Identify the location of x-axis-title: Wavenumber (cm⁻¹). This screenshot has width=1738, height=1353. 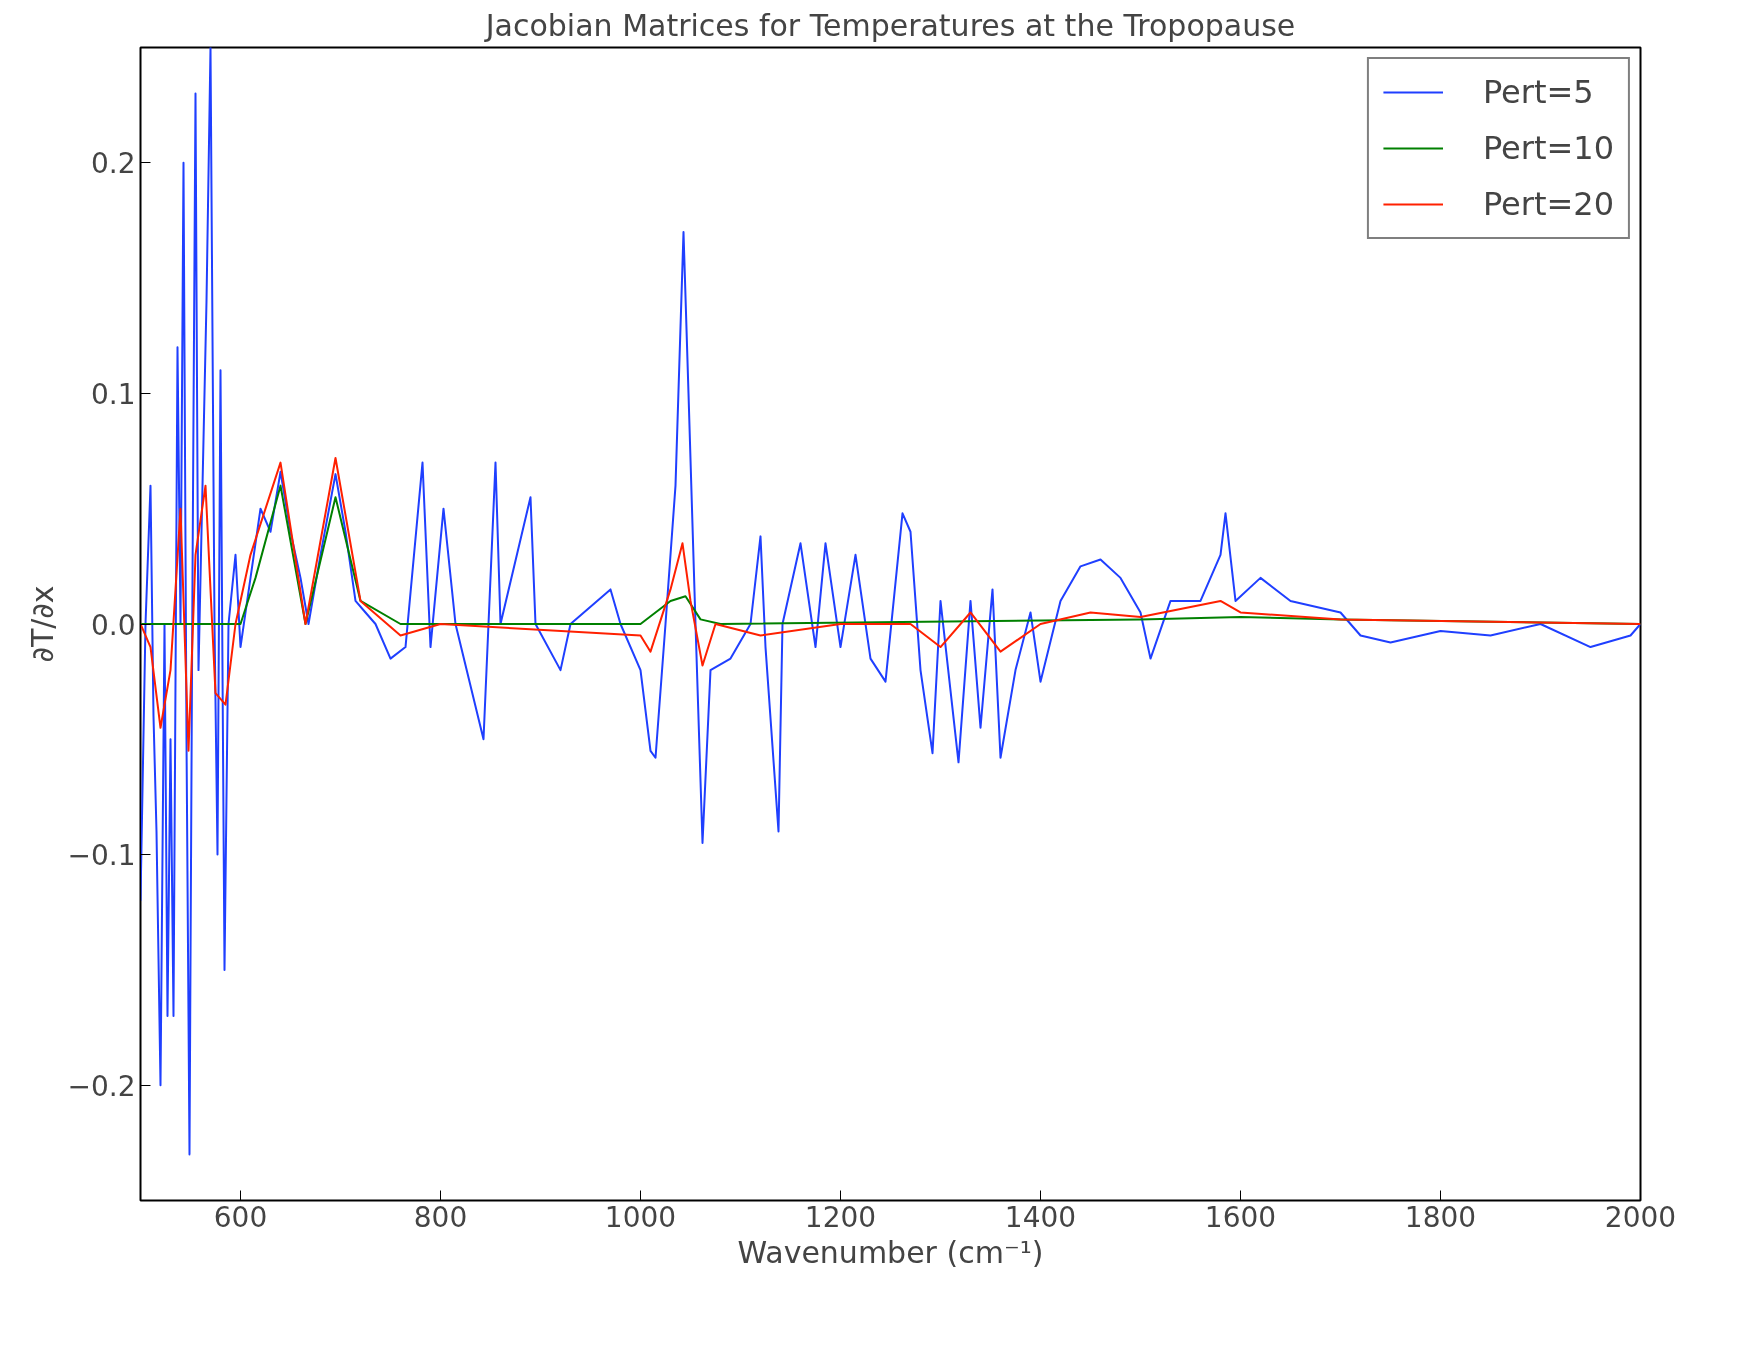
(890, 1252).